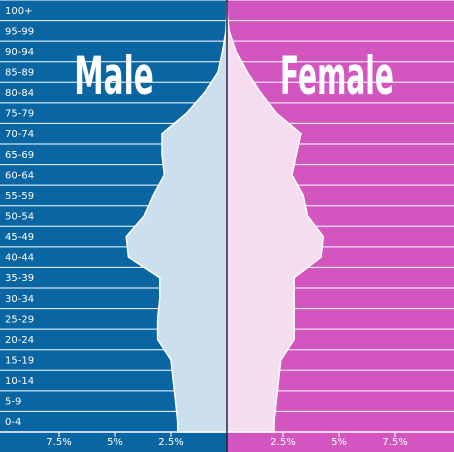  I want to click on age-group-label: 80-84, so click(19, 93).